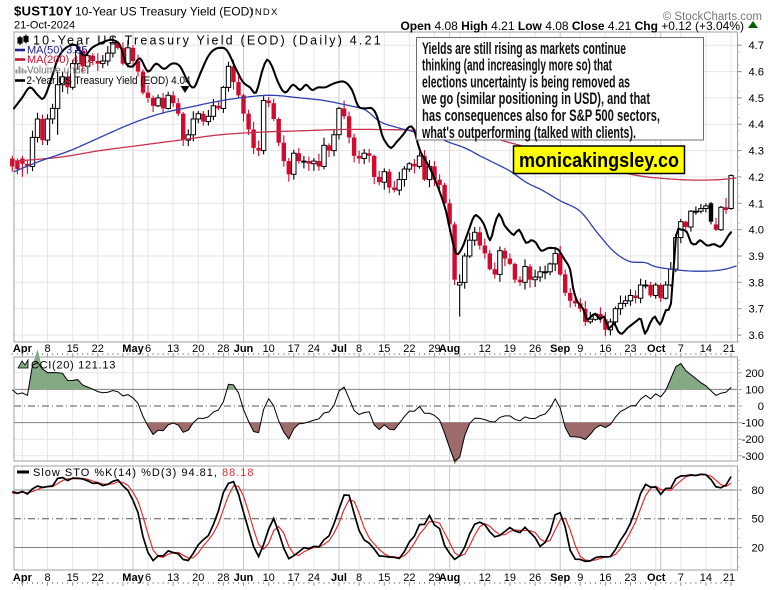 This screenshot has width=768, height=590. What do you see at coordinates (756, 46) in the screenshot?
I see `svg-text: 4.7` at bounding box center [756, 46].